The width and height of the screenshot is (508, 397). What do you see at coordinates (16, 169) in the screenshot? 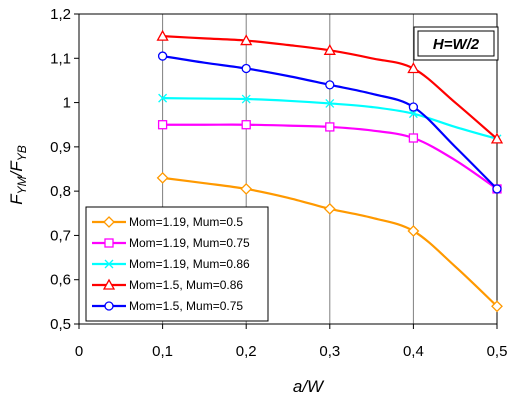
I see `y-axis-title-sep: /F` at bounding box center [16, 169].